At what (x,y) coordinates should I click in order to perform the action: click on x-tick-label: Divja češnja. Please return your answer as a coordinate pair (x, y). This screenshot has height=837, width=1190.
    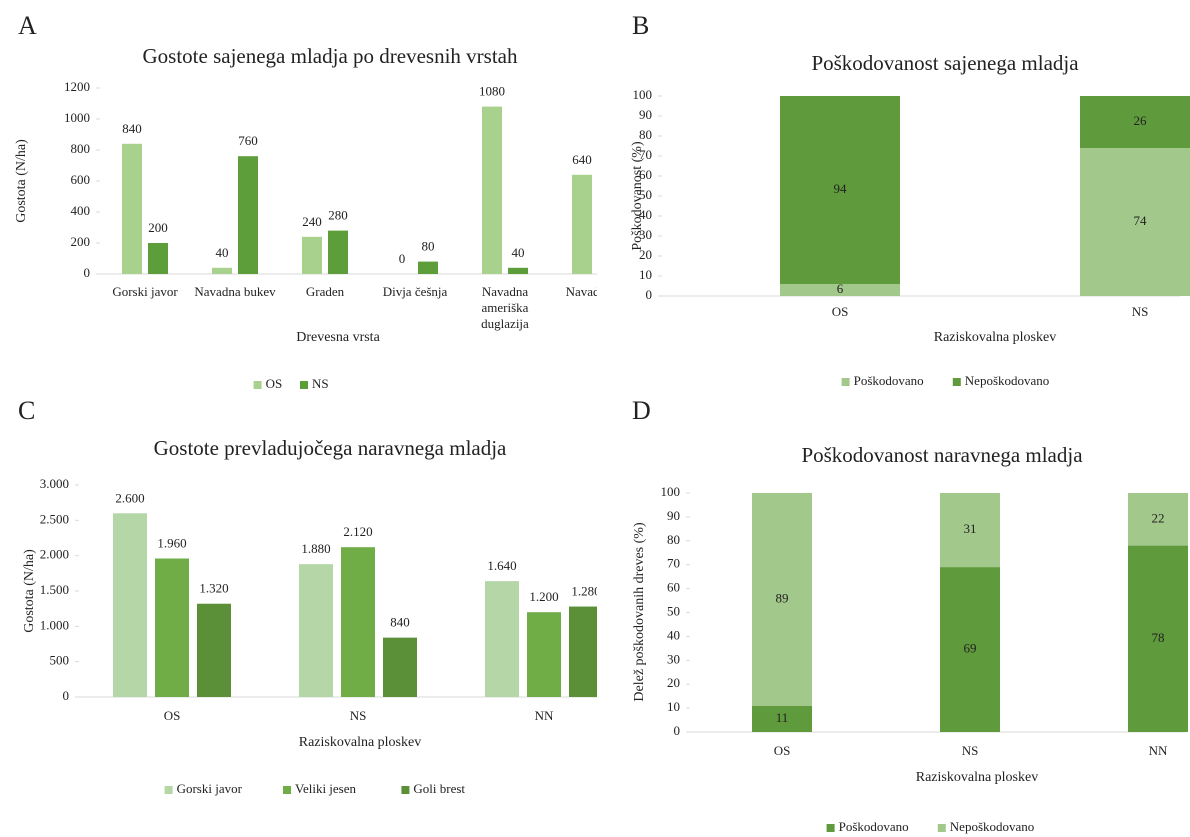
    Looking at the image, I should click on (415, 291).